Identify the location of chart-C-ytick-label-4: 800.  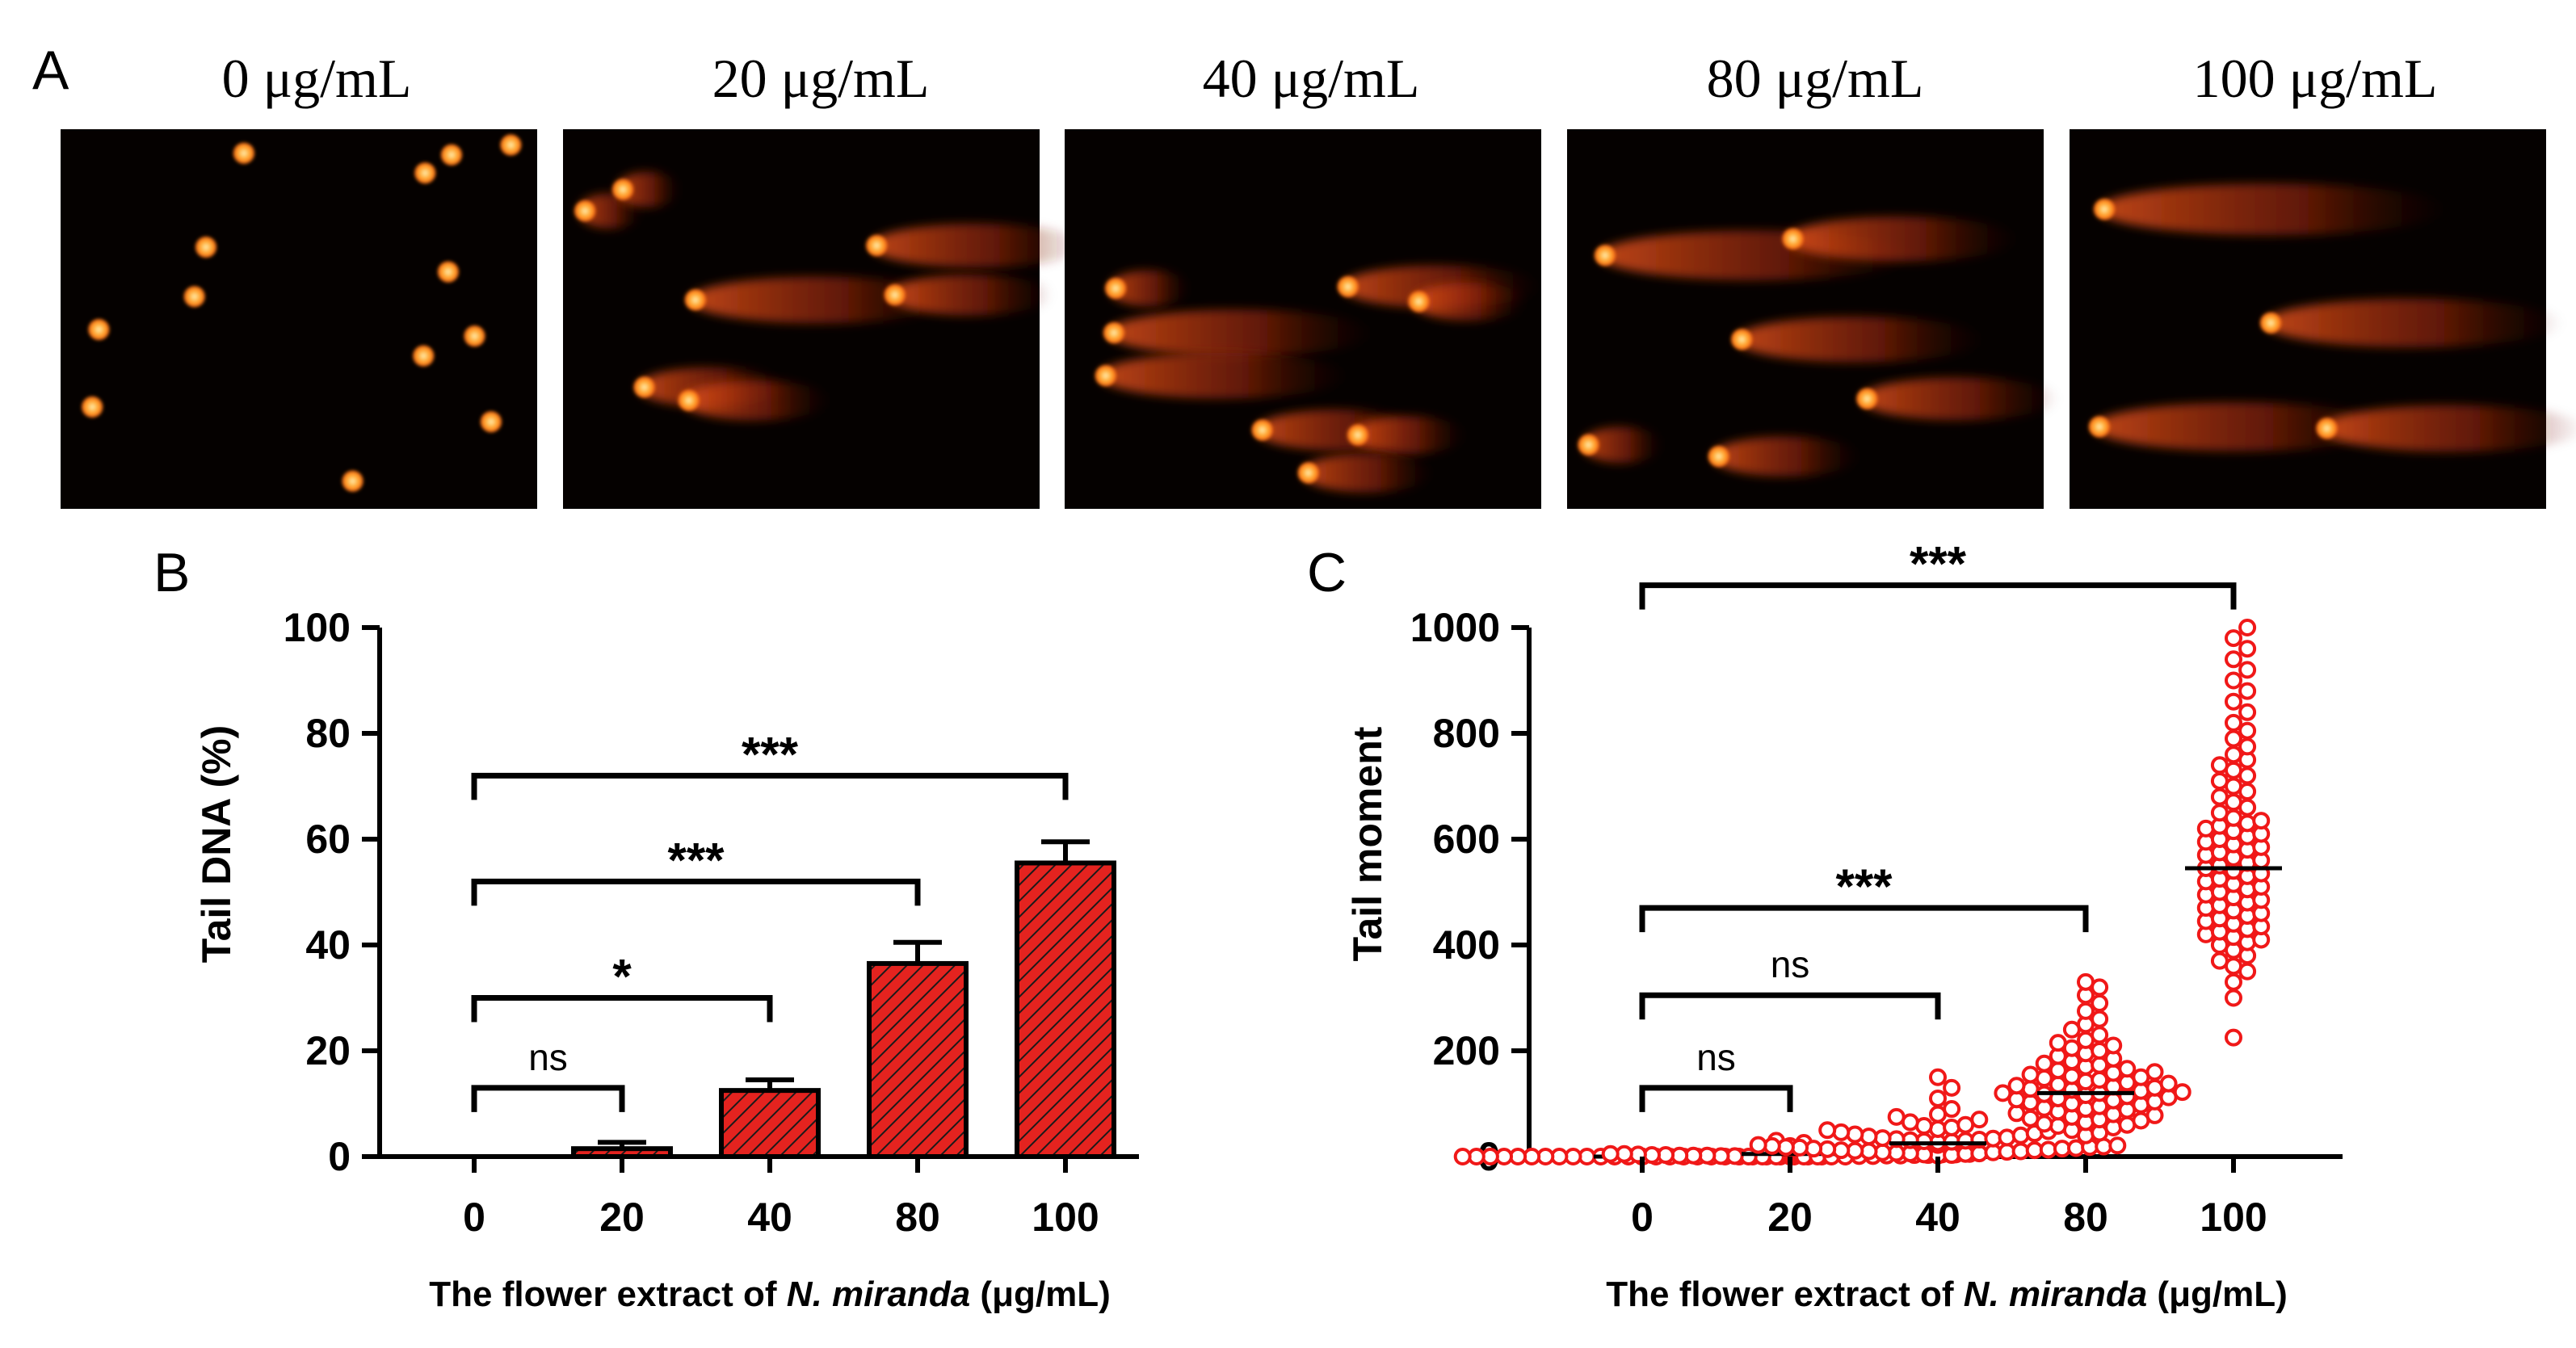
(1467, 734).